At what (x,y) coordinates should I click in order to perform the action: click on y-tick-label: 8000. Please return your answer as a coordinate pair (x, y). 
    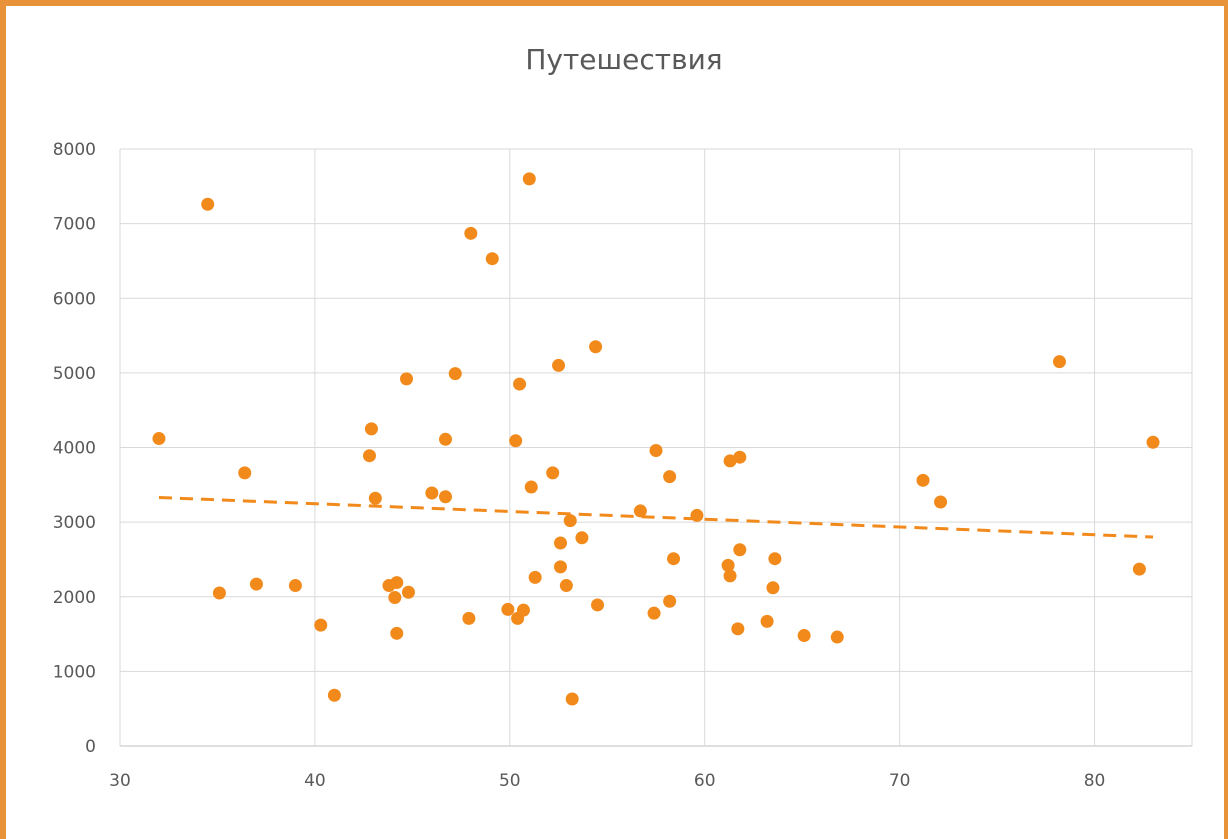
    Looking at the image, I should click on (74, 150).